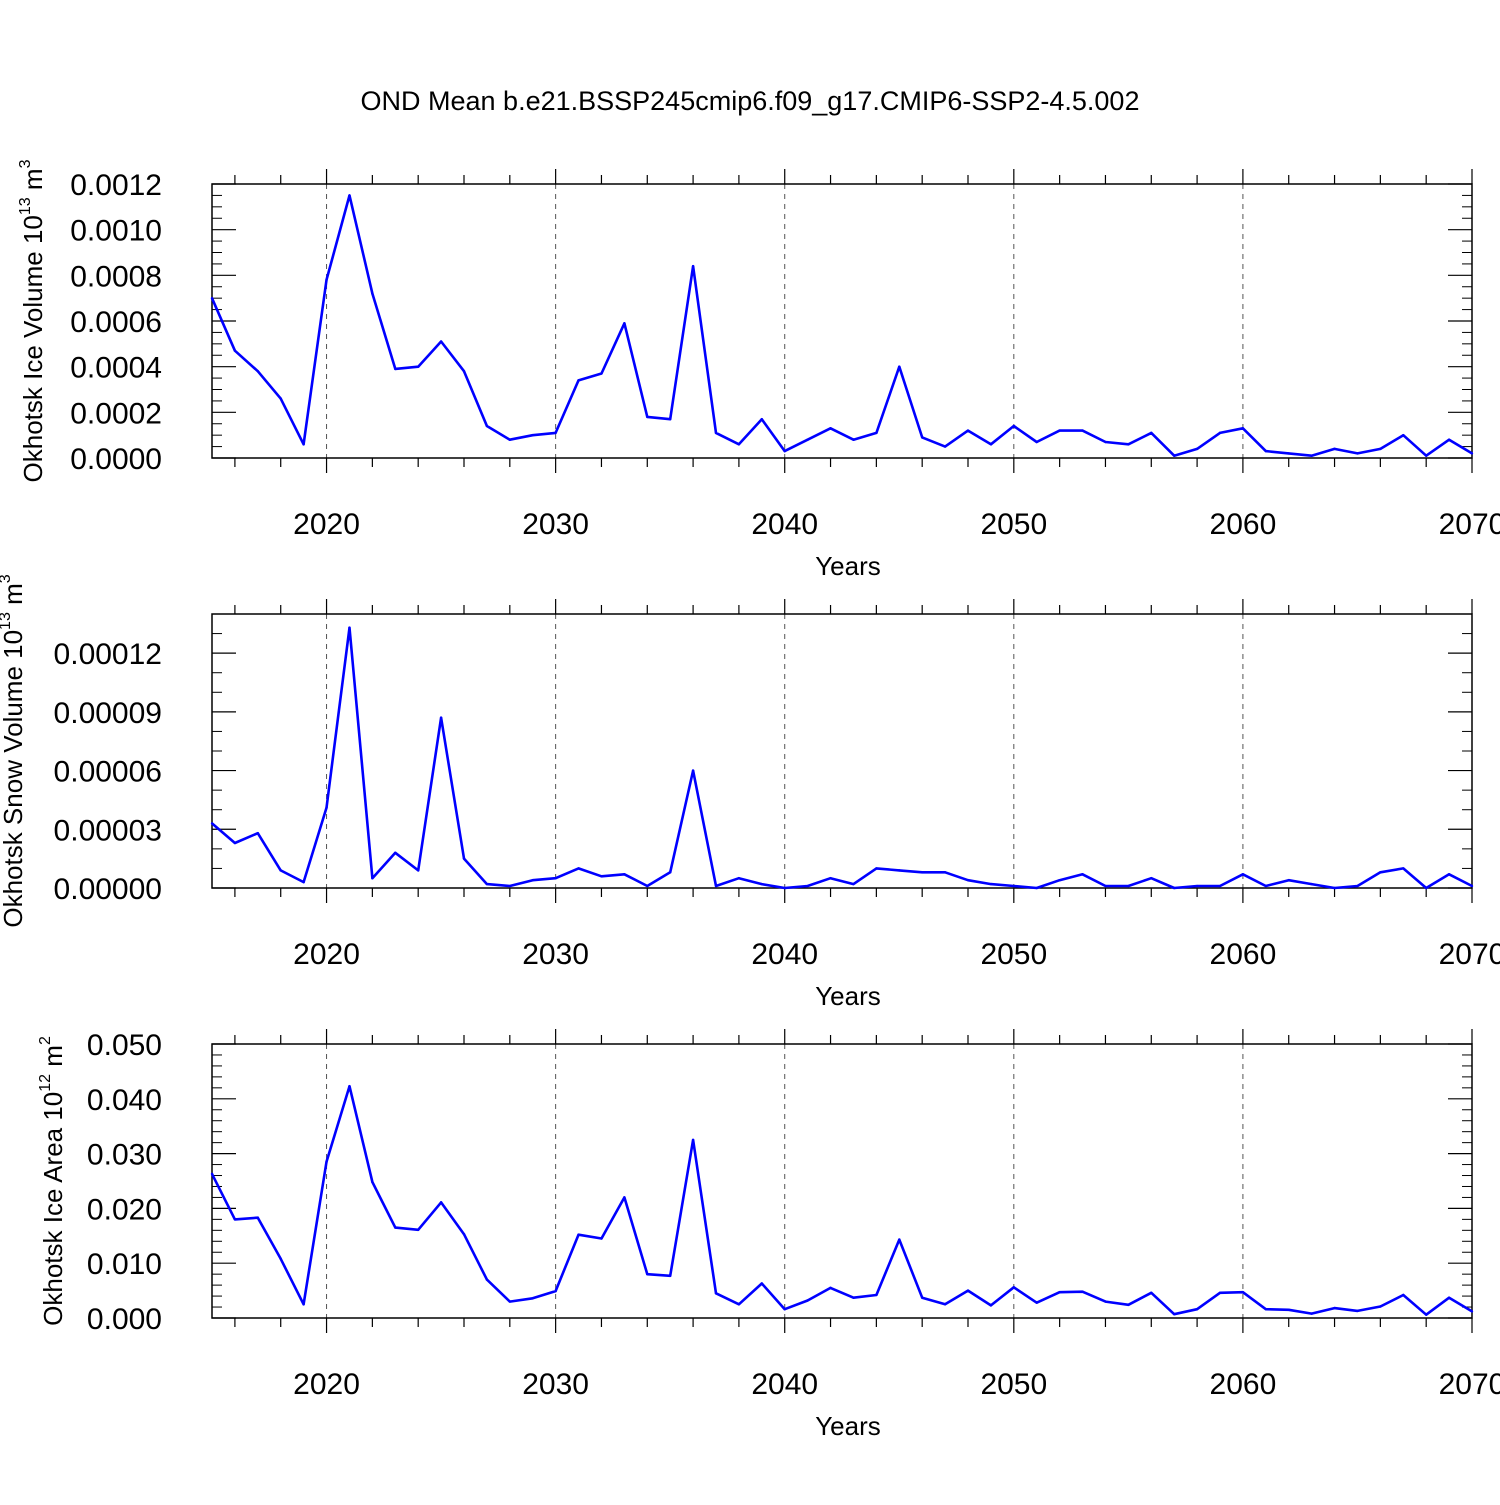  Describe the element at coordinates (45, 1083) in the screenshot. I see `y-axis-label-superscript: 12` at that location.